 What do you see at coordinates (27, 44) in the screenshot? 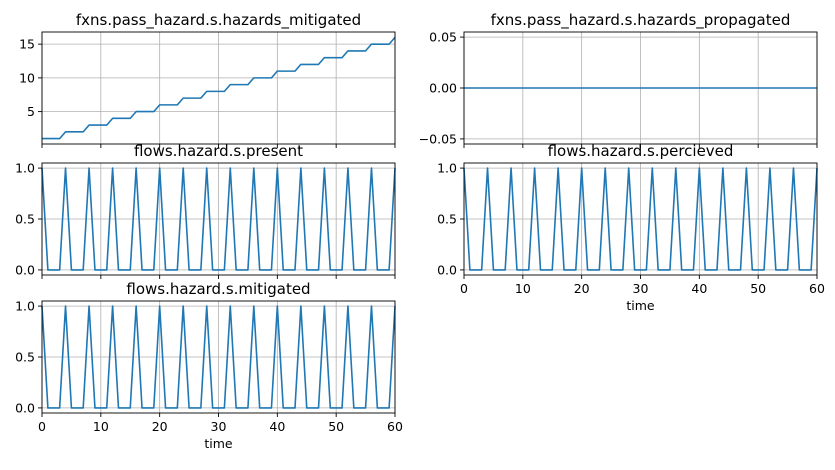
I see `y-tick-label: 15` at bounding box center [27, 44].